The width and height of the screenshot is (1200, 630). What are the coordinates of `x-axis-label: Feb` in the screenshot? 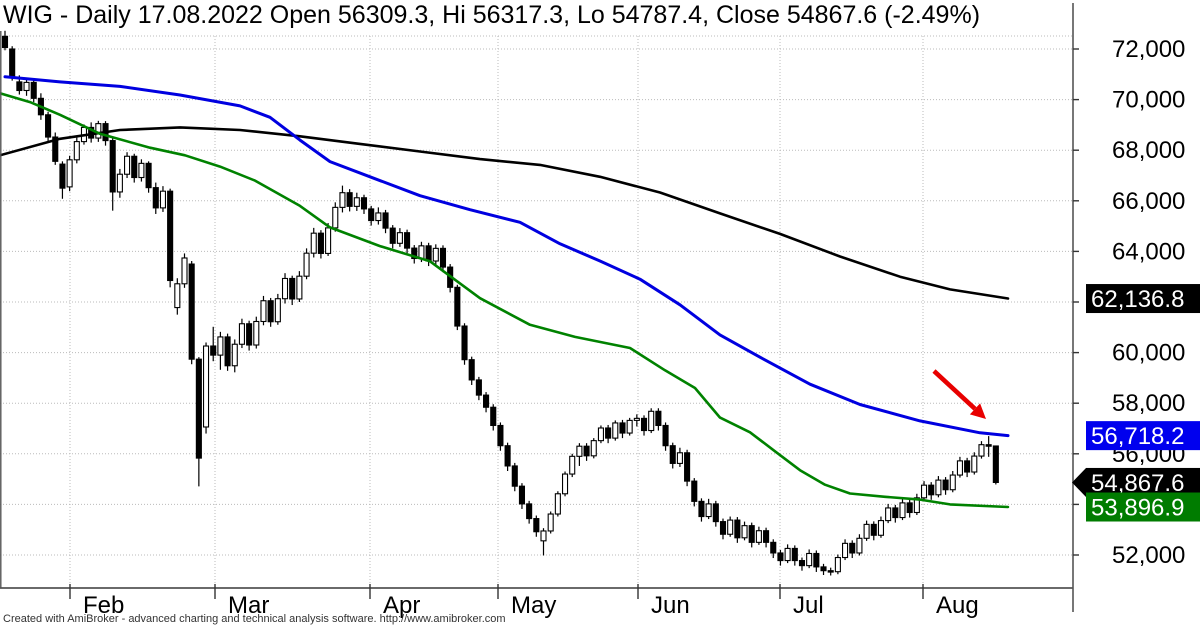 It's located at (103, 605).